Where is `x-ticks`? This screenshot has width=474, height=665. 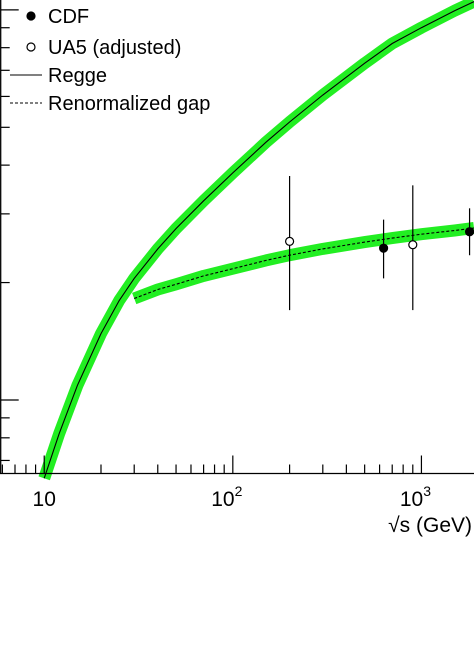 x-ticks is located at coordinates (212, 464).